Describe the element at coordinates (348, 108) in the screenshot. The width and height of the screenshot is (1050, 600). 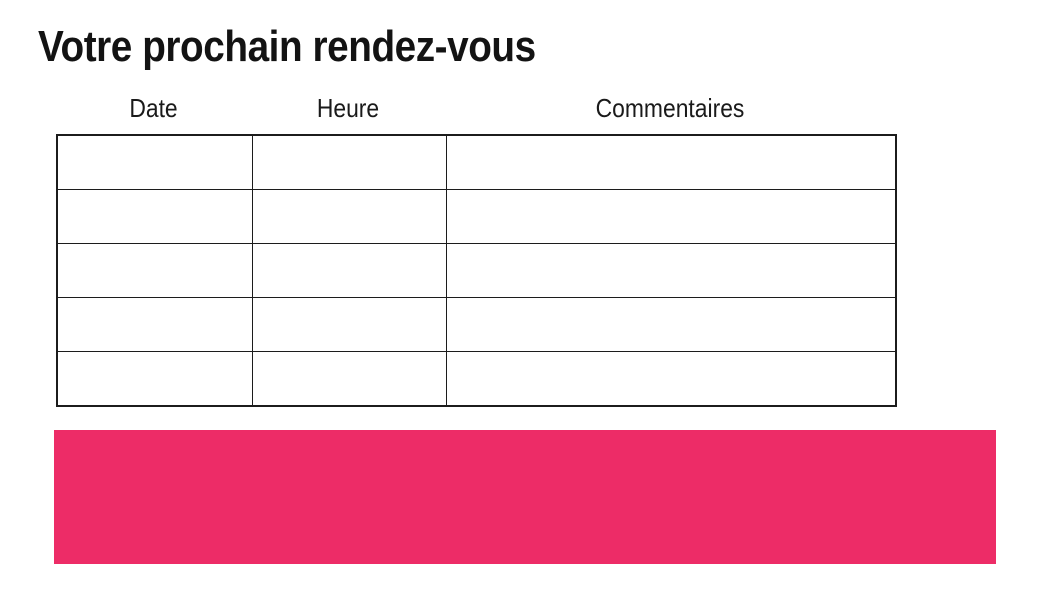
I see `column-header-heure: Heure` at that location.